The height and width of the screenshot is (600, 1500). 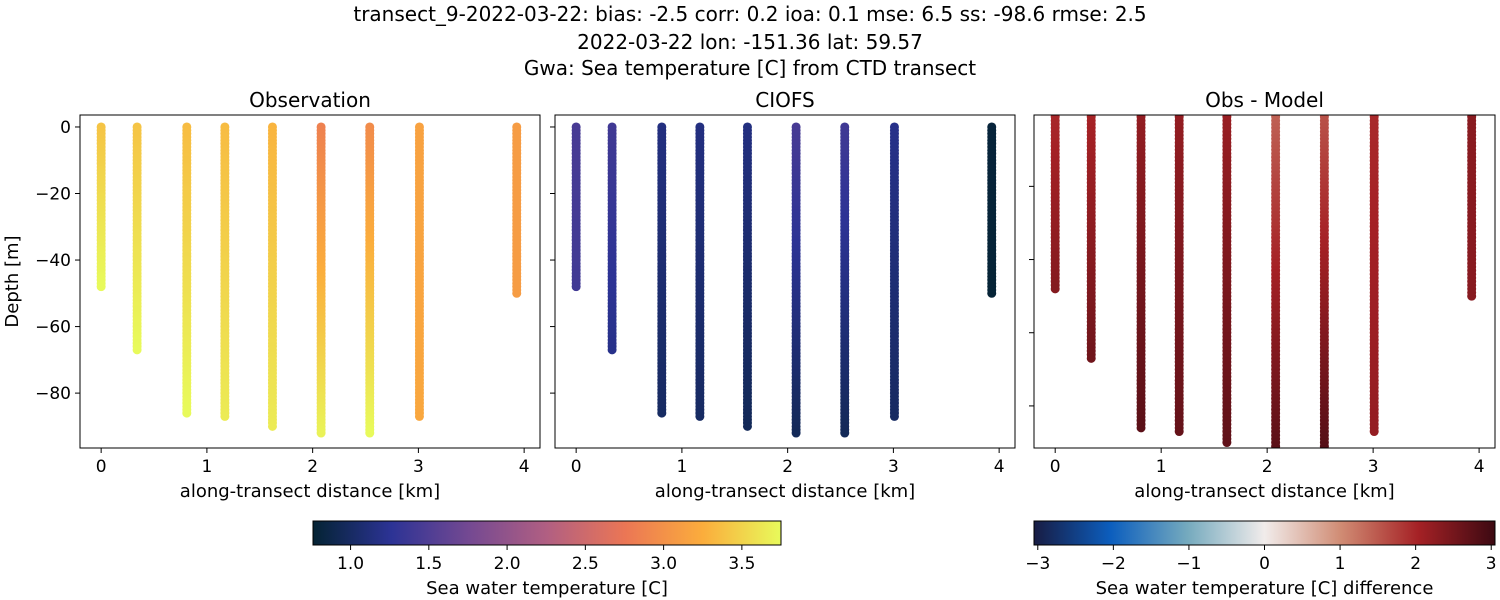 What do you see at coordinates (1415, 564) in the screenshot?
I see `colorbar-tick-label: 2` at bounding box center [1415, 564].